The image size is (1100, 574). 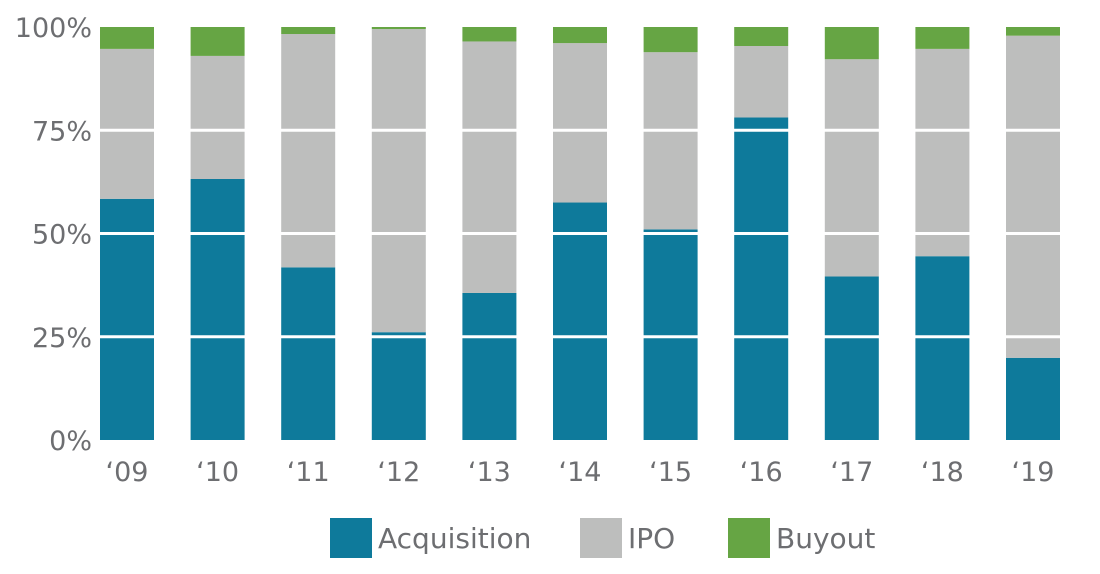 What do you see at coordinates (62, 338) in the screenshot?
I see `y-tick-label: 25%` at bounding box center [62, 338].